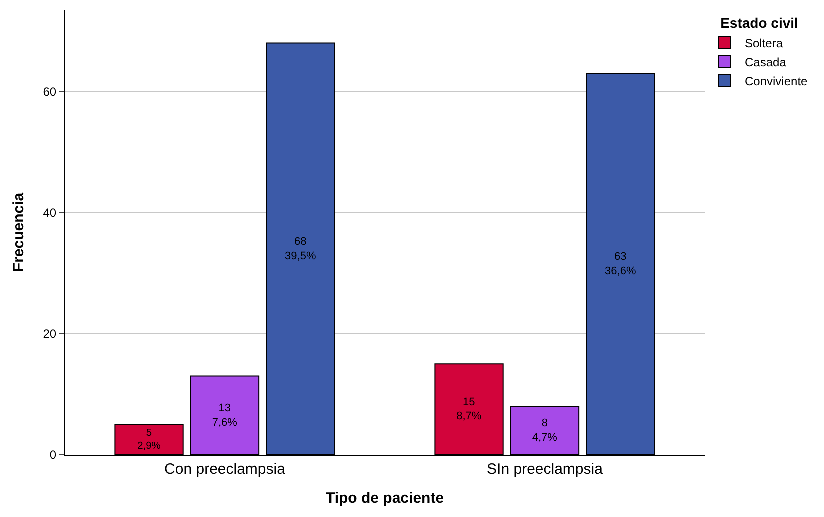 This screenshot has height=517, width=824. I want to click on legend-label: Casada, so click(766, 62).